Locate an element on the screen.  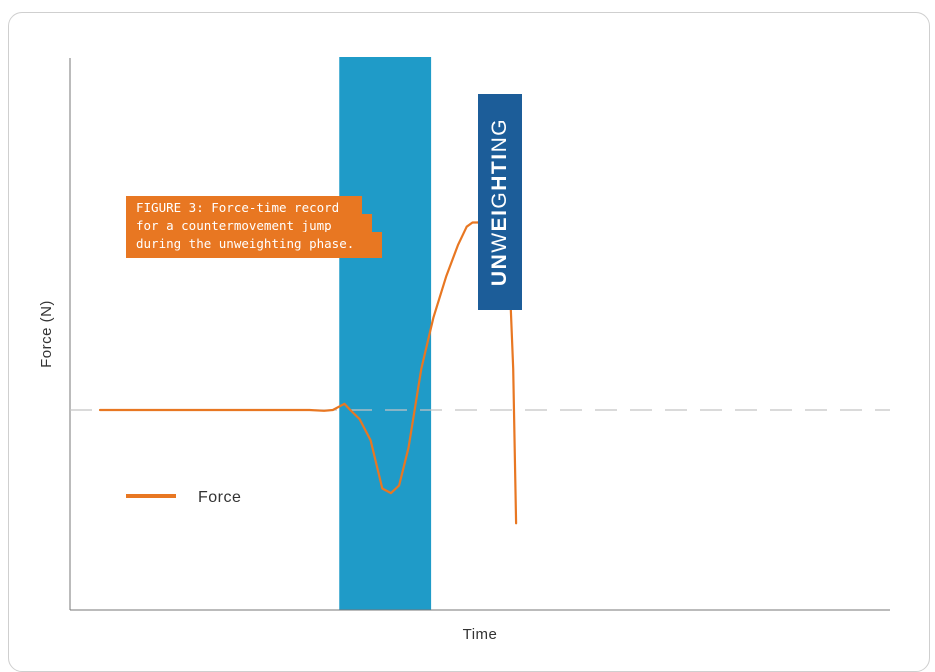
unweighting-phase-text: UNWEIGHTING is located at coordinates (500, 202).